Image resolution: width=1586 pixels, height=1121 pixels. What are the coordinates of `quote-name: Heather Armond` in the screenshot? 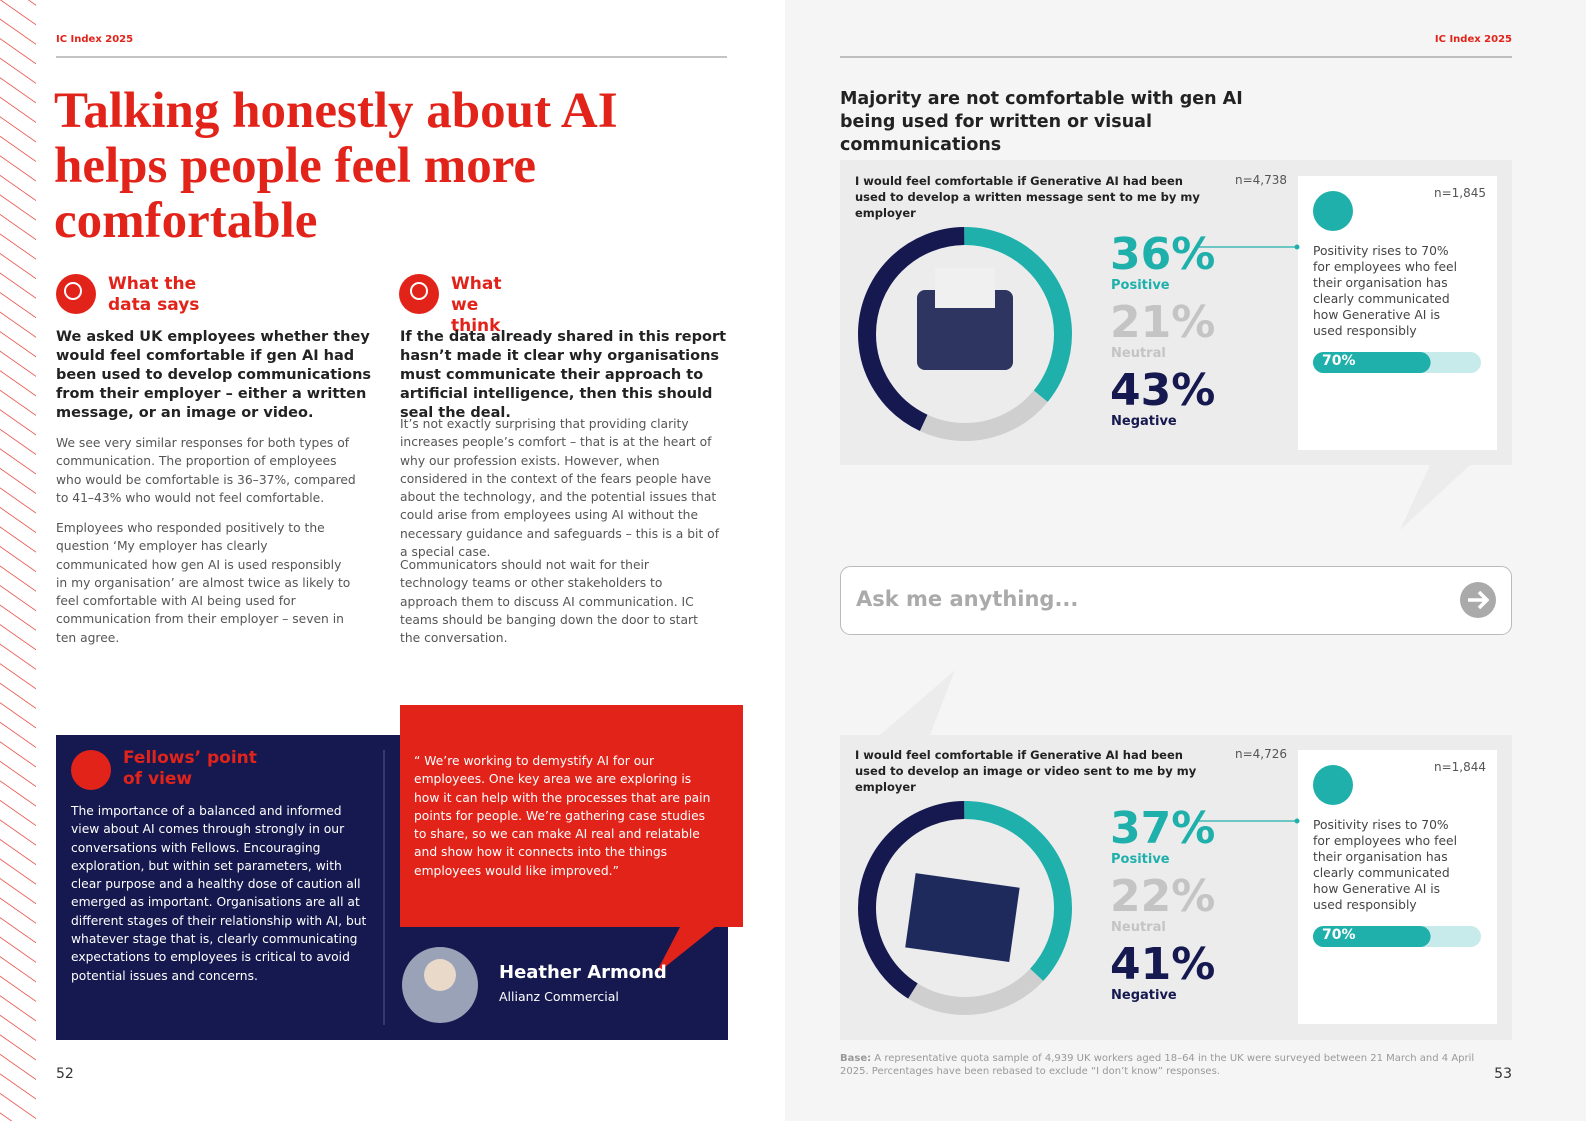 It's located at (583, 972).